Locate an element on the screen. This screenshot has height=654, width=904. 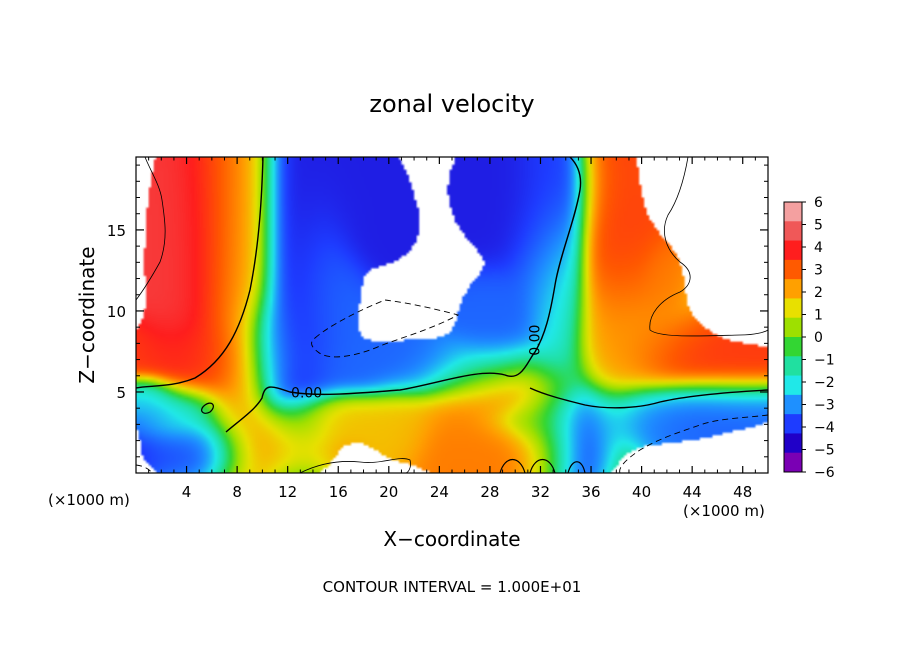
x-tick-labels: 4 8 12 16 20 24 28 32 36 40 44 48 is located at coordinates (467, 492).